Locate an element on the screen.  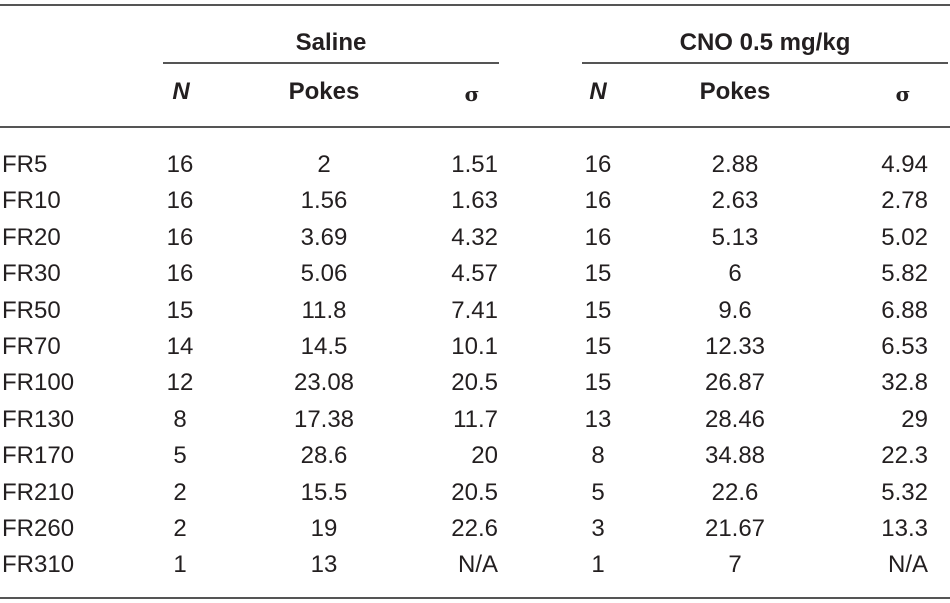
saline-sigma-cell: 10.1 is located at coordinates (474, 346).